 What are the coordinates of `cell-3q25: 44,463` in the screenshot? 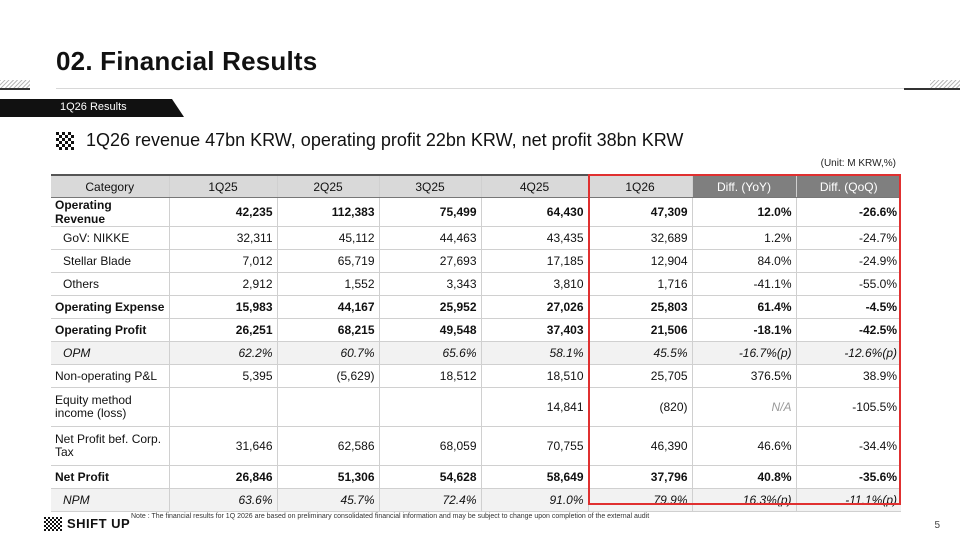 It's located at (429, 238).